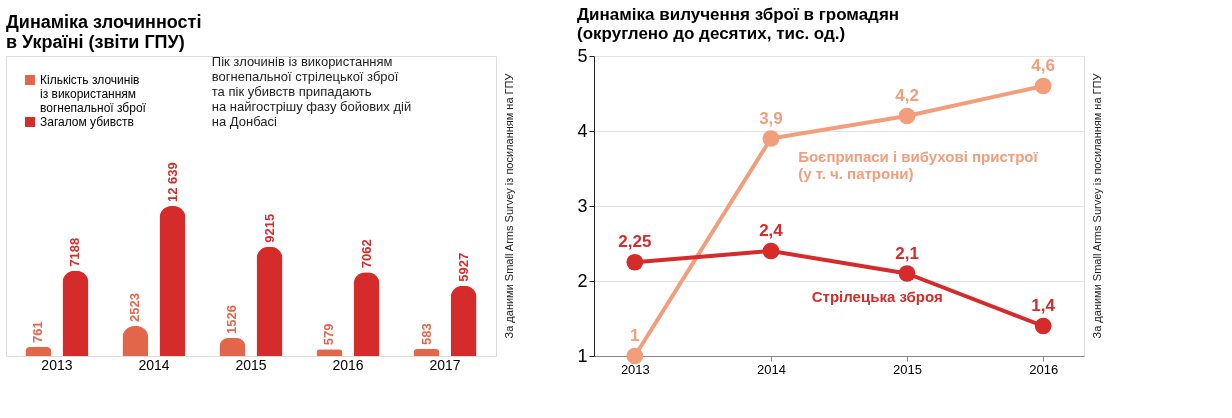 The image size is (1232, 418). What do you see at coordinates (582, 280) in the screenshot?
I see `y-tick-label: 2` at bounding box center [582, 280].